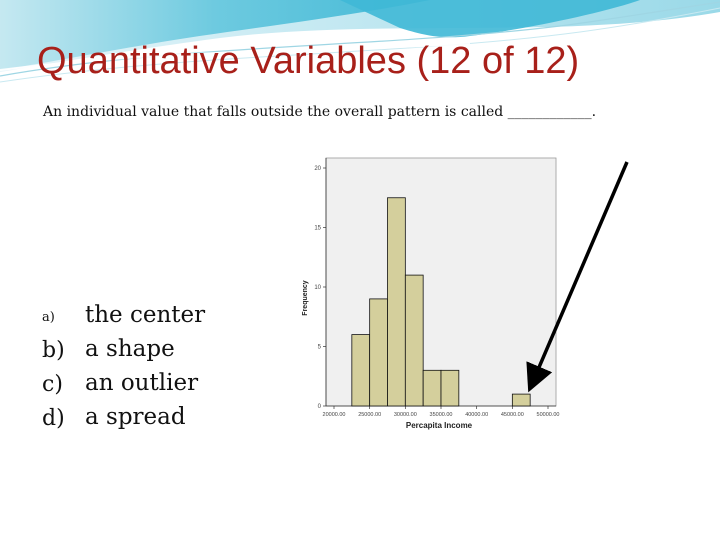 The width and height of the screenshot is (720, 540). What do you see at coordinates (369, 415) in the screenshot?
I see `x-tick-label: 25000.00` at bounding box center [369, 415].